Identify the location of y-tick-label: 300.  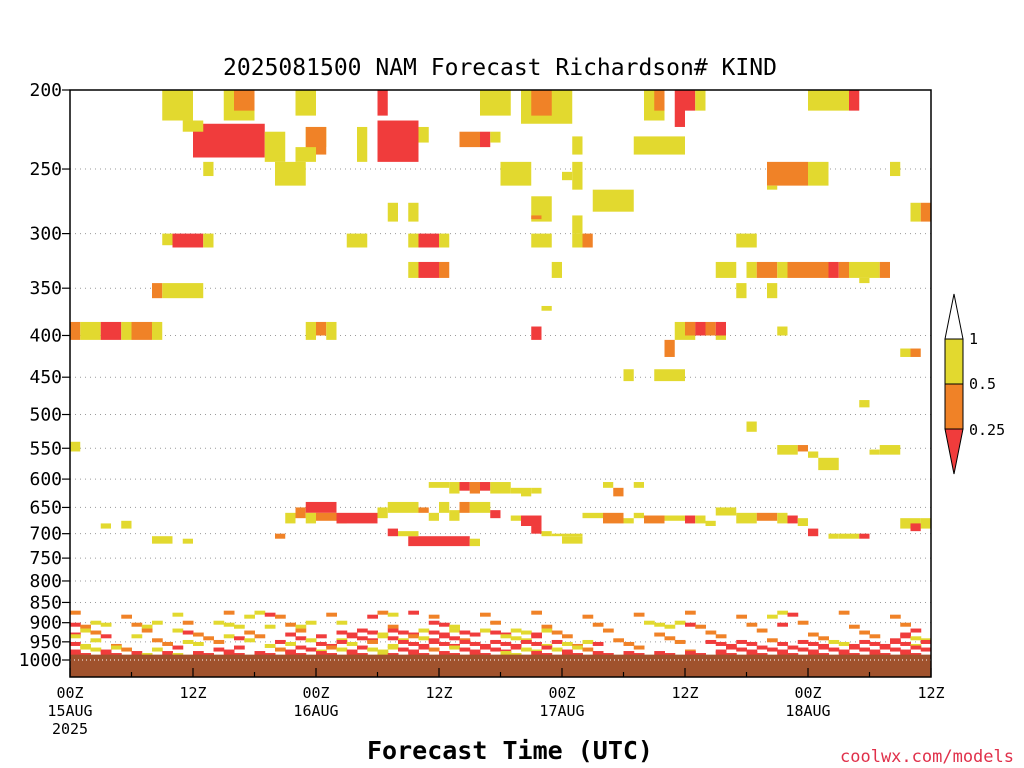
(45, 234).